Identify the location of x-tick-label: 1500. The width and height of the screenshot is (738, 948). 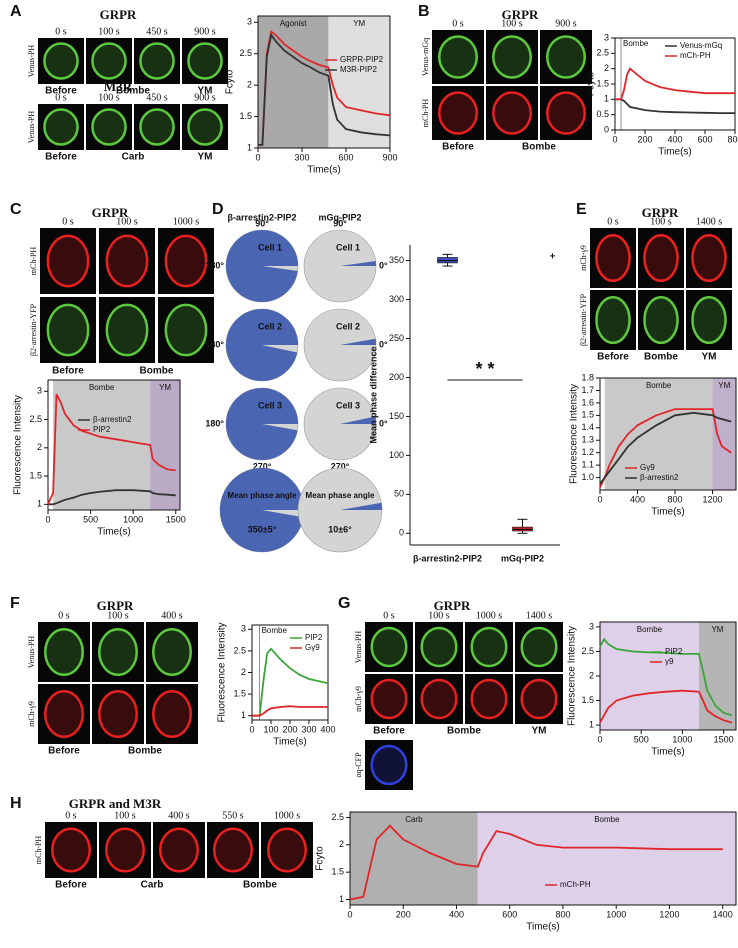
(176, 519).